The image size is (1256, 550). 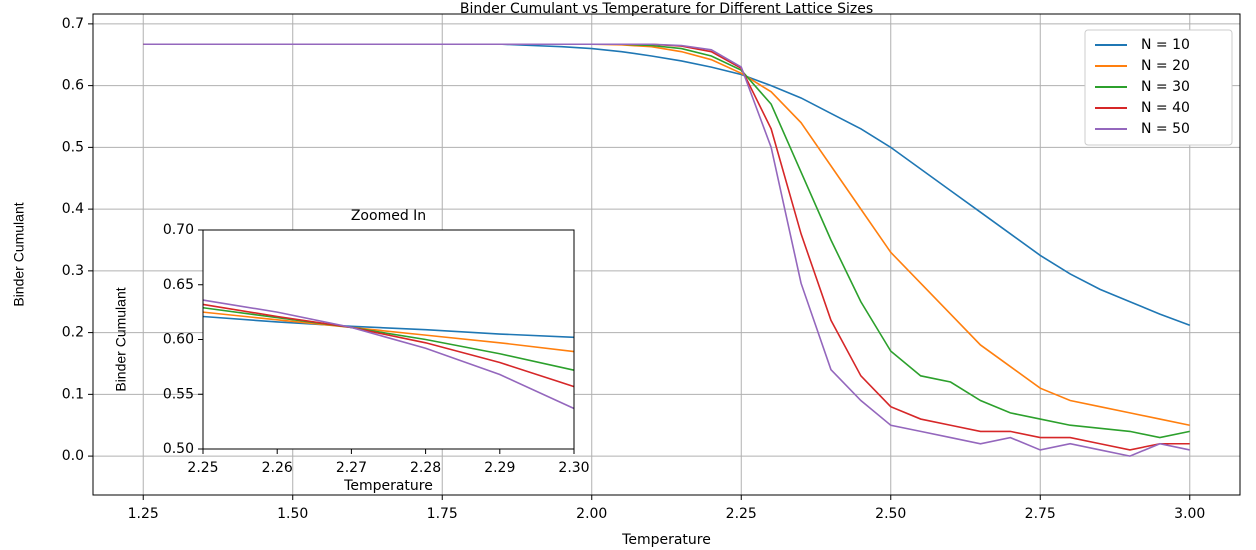 What do you see at coordinates (178, 340) in the screenshot?
I see `y-tick-label: 0.60` at bounding box center [178, 340].